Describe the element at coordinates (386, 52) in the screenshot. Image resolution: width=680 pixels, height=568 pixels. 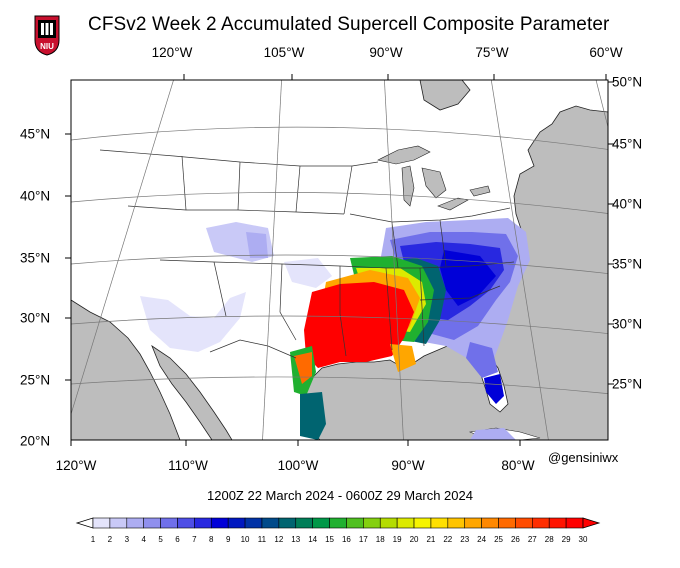
I see `top-lon-label: 90°W` at that location.